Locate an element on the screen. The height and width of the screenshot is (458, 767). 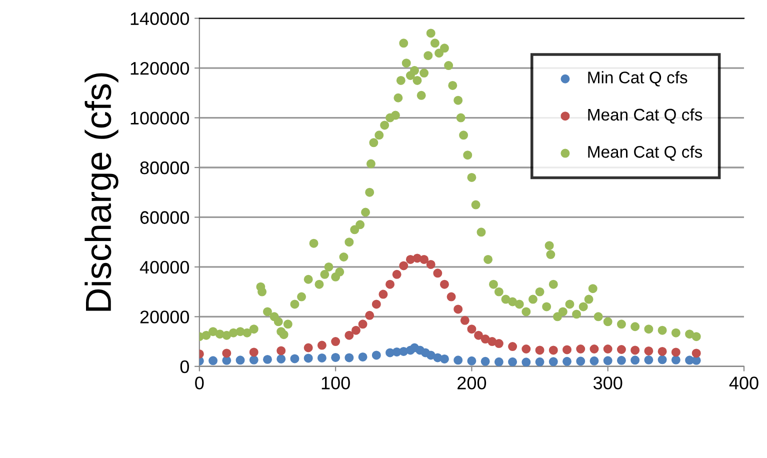
x-tick-label: 200 is located at coordinates (472, 383).